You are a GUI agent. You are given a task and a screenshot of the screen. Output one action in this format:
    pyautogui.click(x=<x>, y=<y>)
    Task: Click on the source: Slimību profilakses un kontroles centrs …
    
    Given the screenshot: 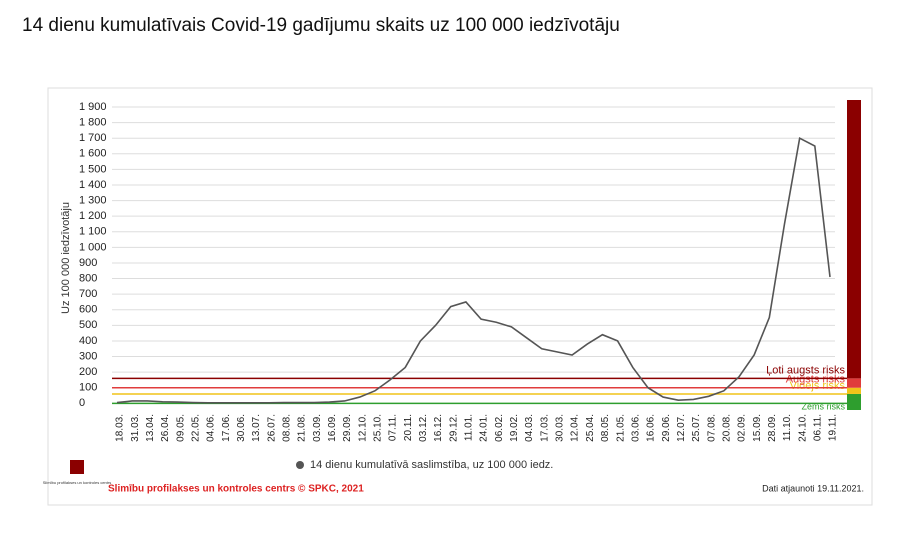 What is the action you would take?
    pyautogui.click(x=236, y=489)
    